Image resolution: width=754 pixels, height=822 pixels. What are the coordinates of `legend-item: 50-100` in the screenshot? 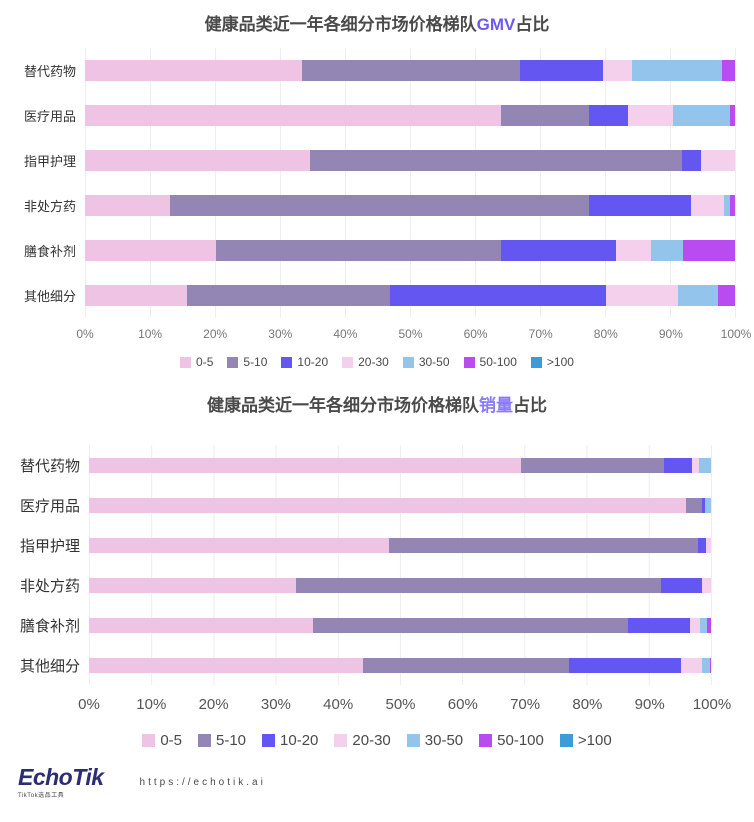 It's located at (490, 362).